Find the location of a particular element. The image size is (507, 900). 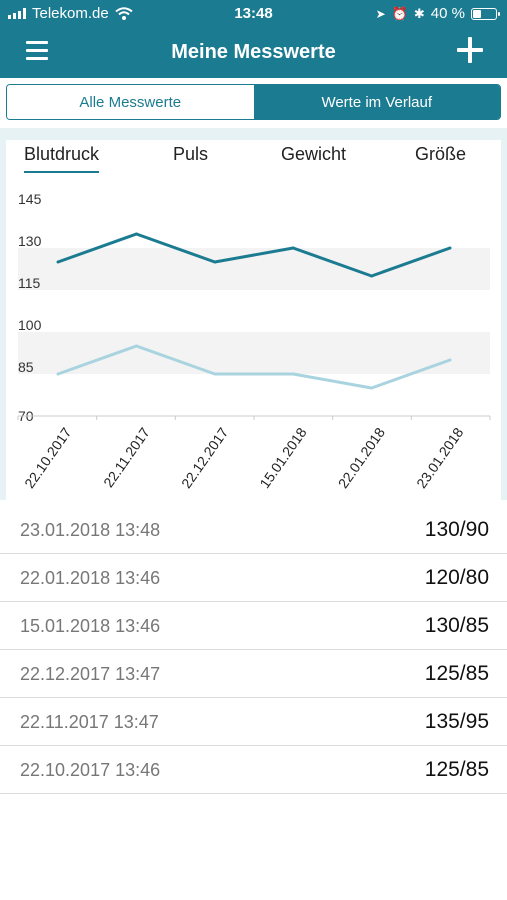

segmented-control: Alle Messwerte Werte im Verlauf is located at coordinates (253, 102).